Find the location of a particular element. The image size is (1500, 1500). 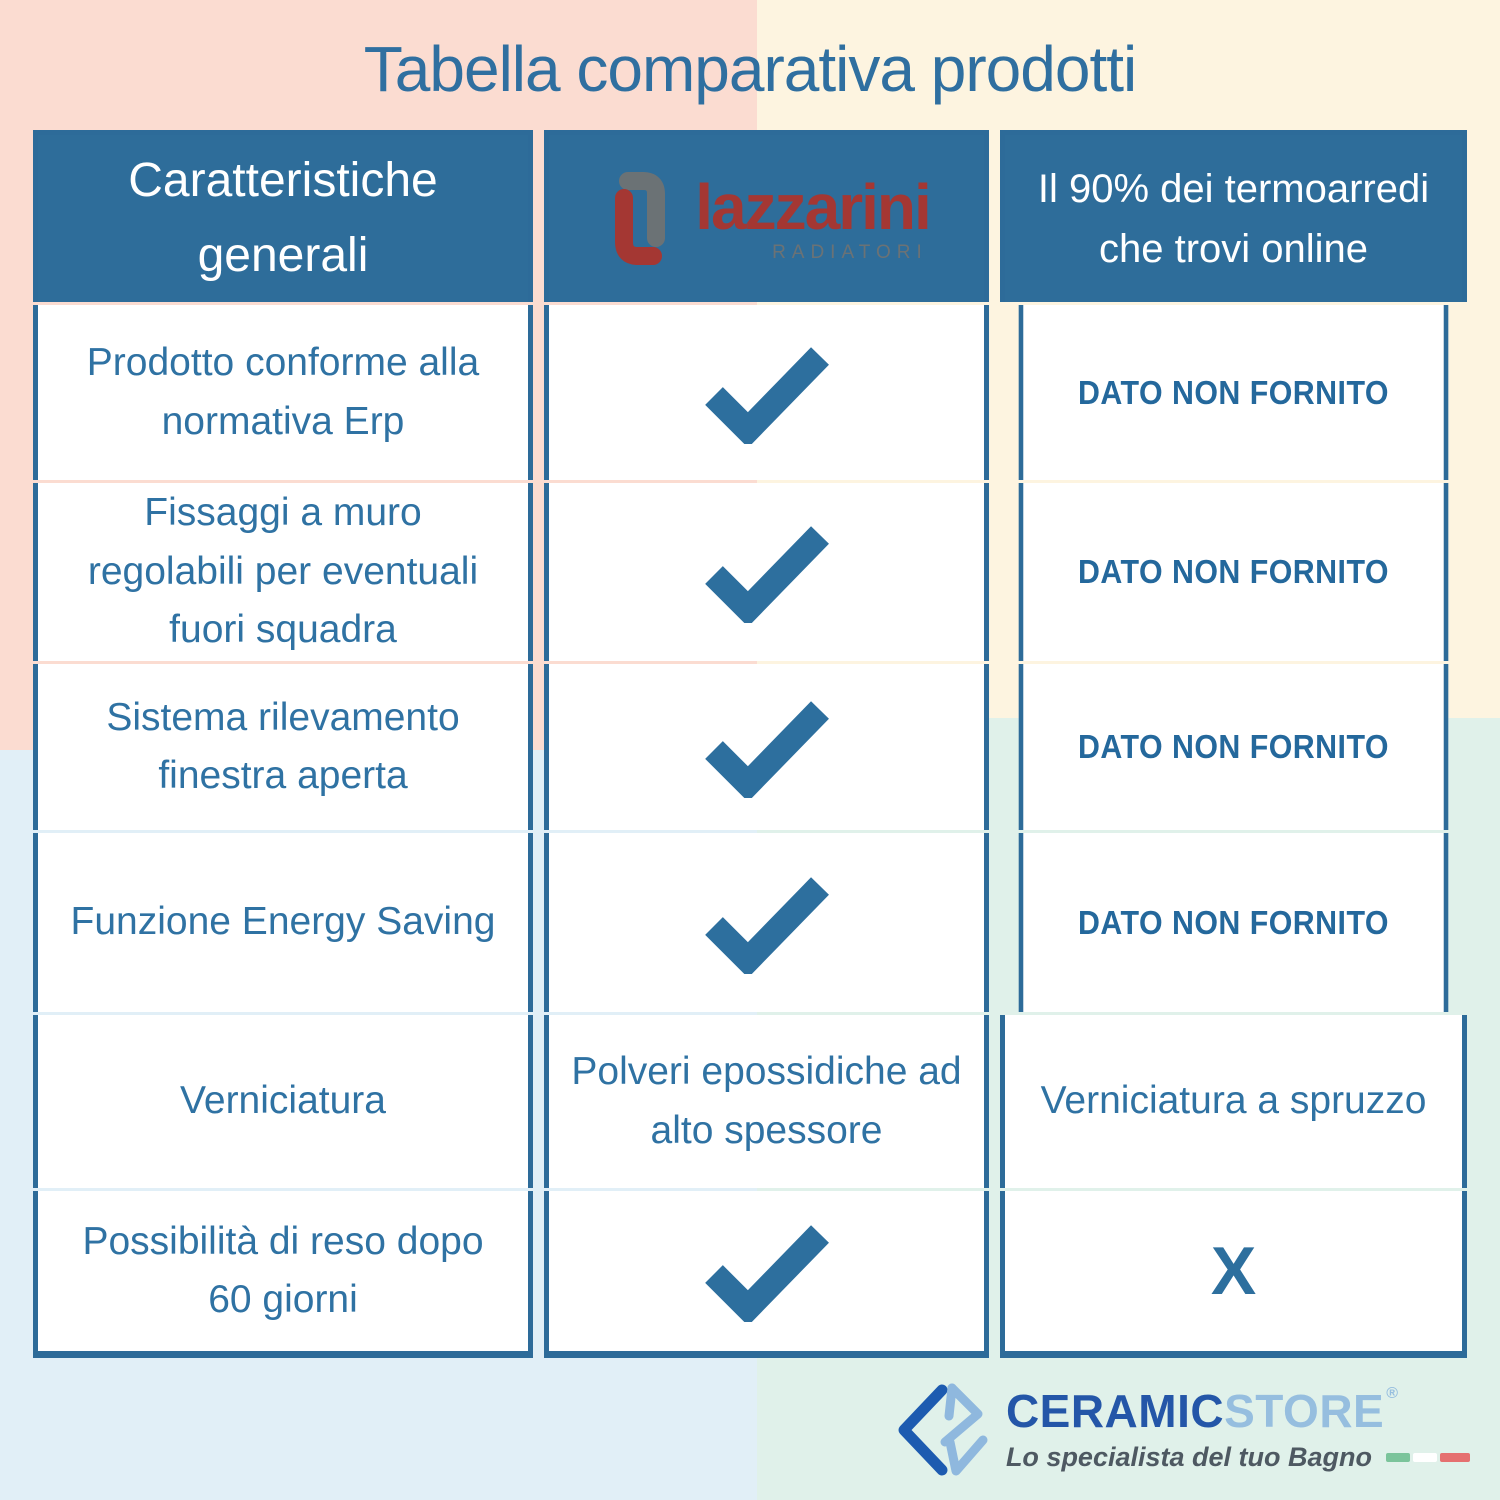

feature-cell: Prodotto conforme alla normativa Erp is located at coordinates (283, 392).